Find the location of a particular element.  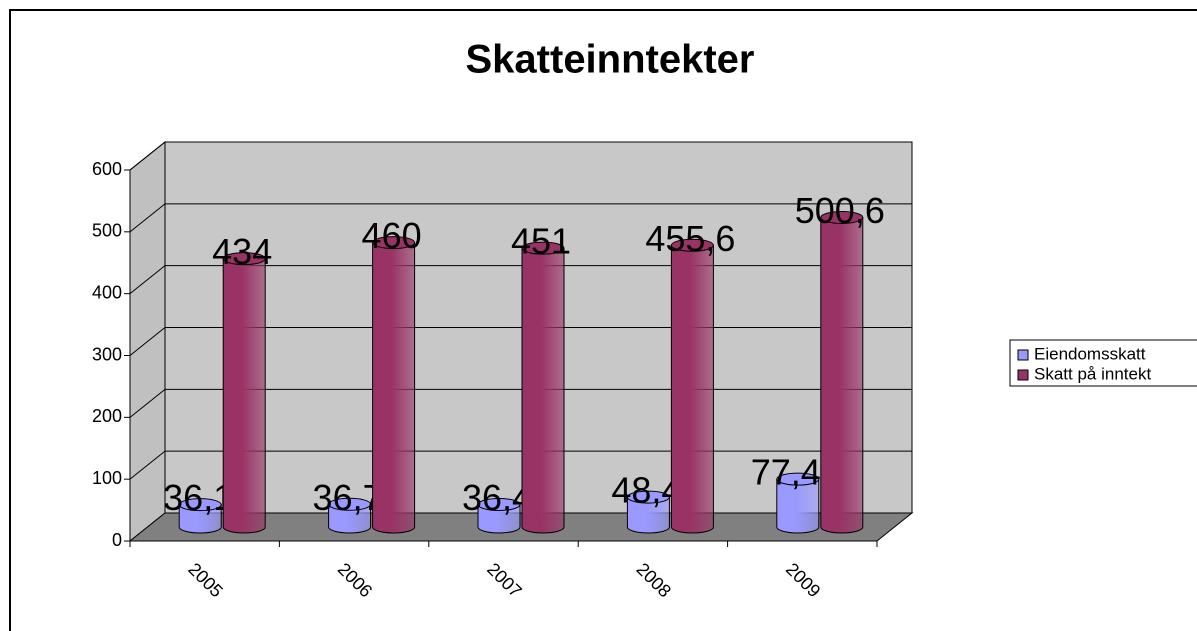

y-tick-label: 300 is located at coordinates (107, 354).